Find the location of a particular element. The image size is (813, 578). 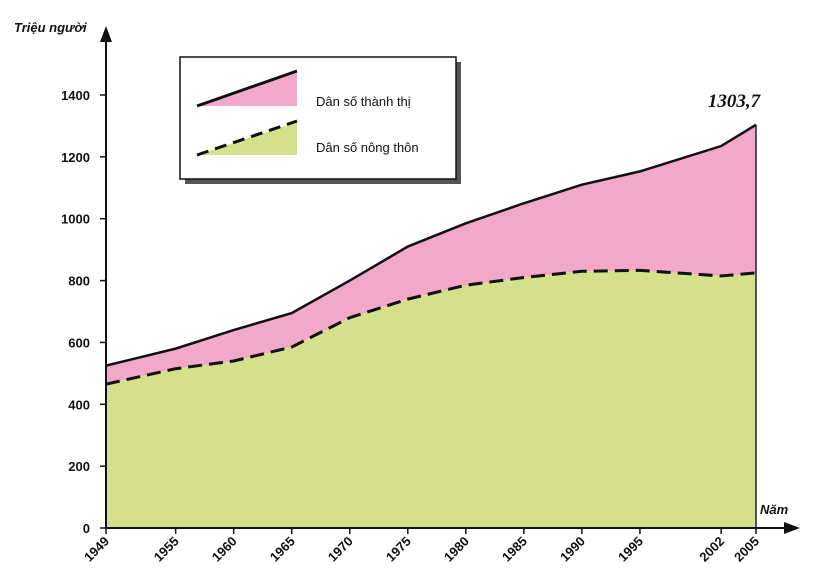

x-axis-title: Năm is located at coordinates (774, 509).